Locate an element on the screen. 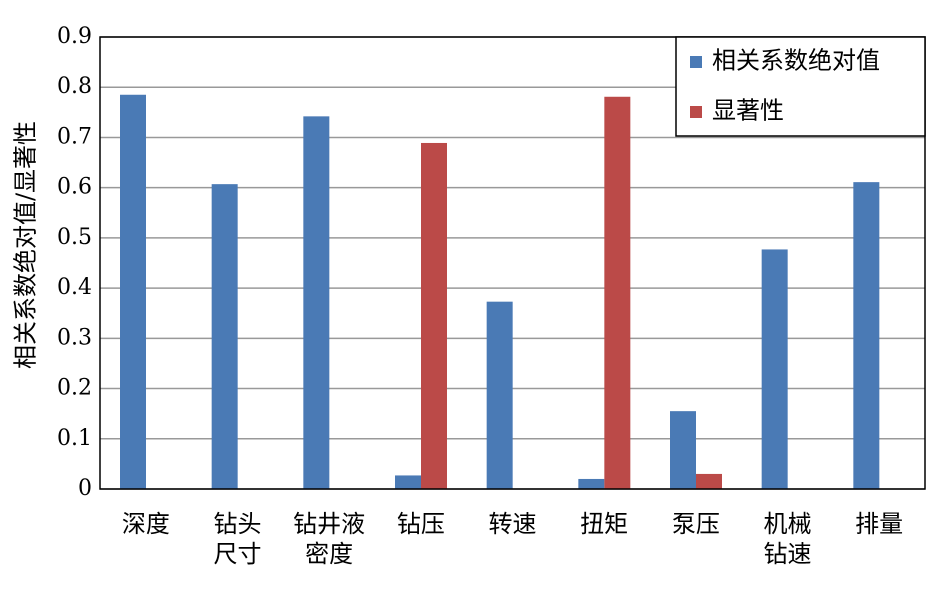 This screenshot has width=945, height=595. y-tick-label: 0.2 is located at coordinates (74, 388).